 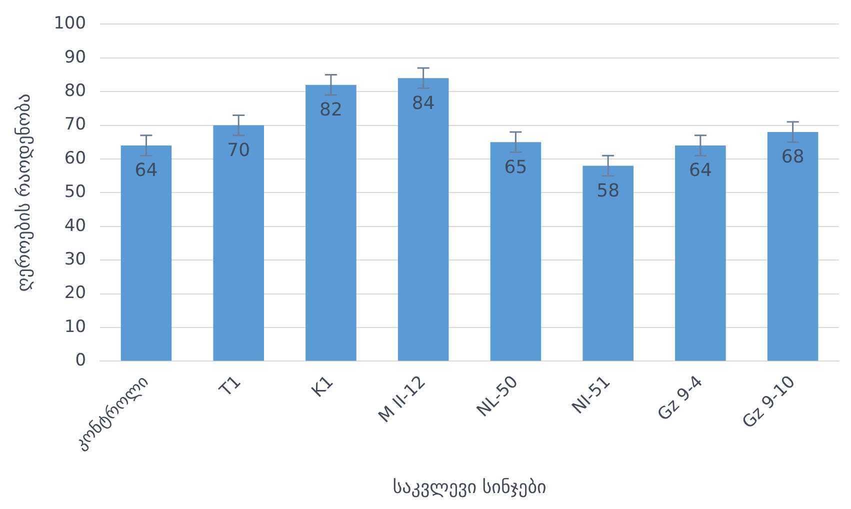 What do you see at coordinates (75, 192) in the screenshot?
I see `y-tick-label: 50` at bounding box center [75, 192].